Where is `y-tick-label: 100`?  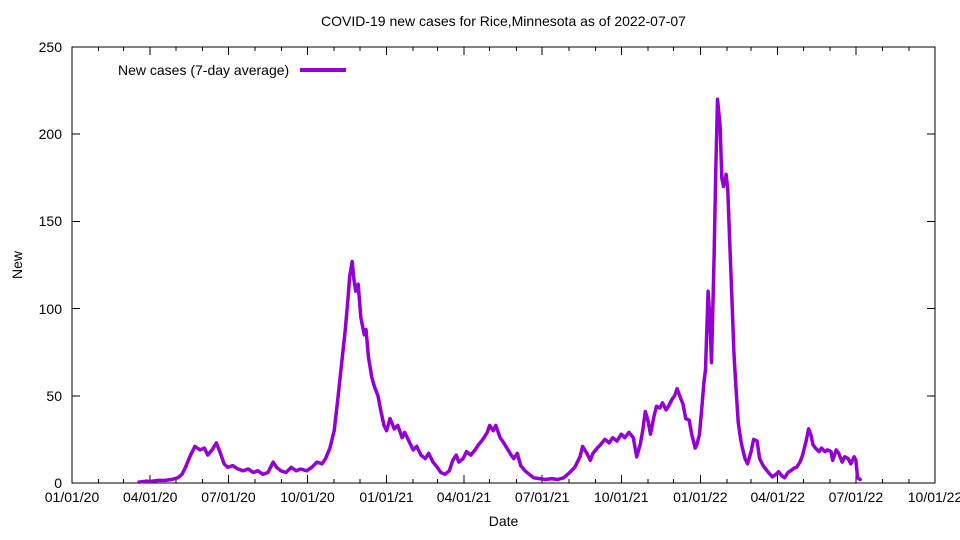
y-tick-label: 100 is located at coordinates (50, 308).